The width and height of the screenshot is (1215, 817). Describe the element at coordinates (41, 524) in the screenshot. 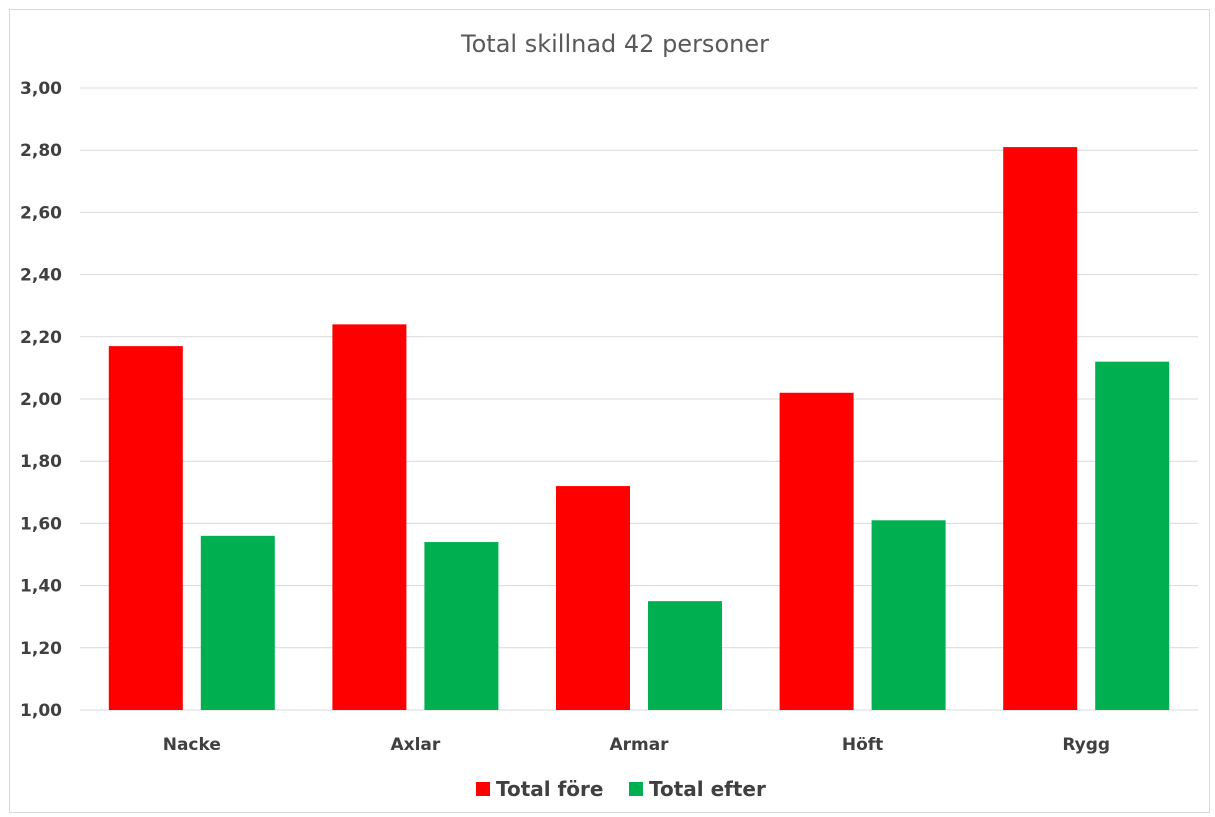

I see `y-tick-label: 1,60` at that location.